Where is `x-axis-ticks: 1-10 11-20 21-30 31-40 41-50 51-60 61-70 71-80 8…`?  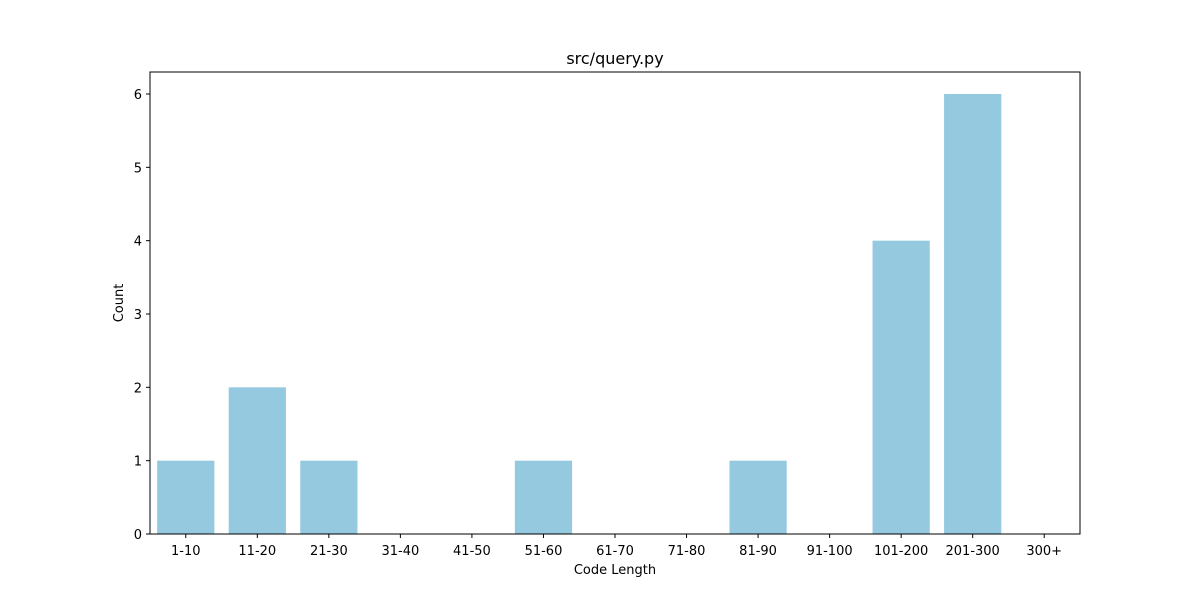 x-axis-ticks: 1-10 11-20 21-30 31-40 41-50 51-60 61-70 71-80 8… is located at coordinates (616, 546).